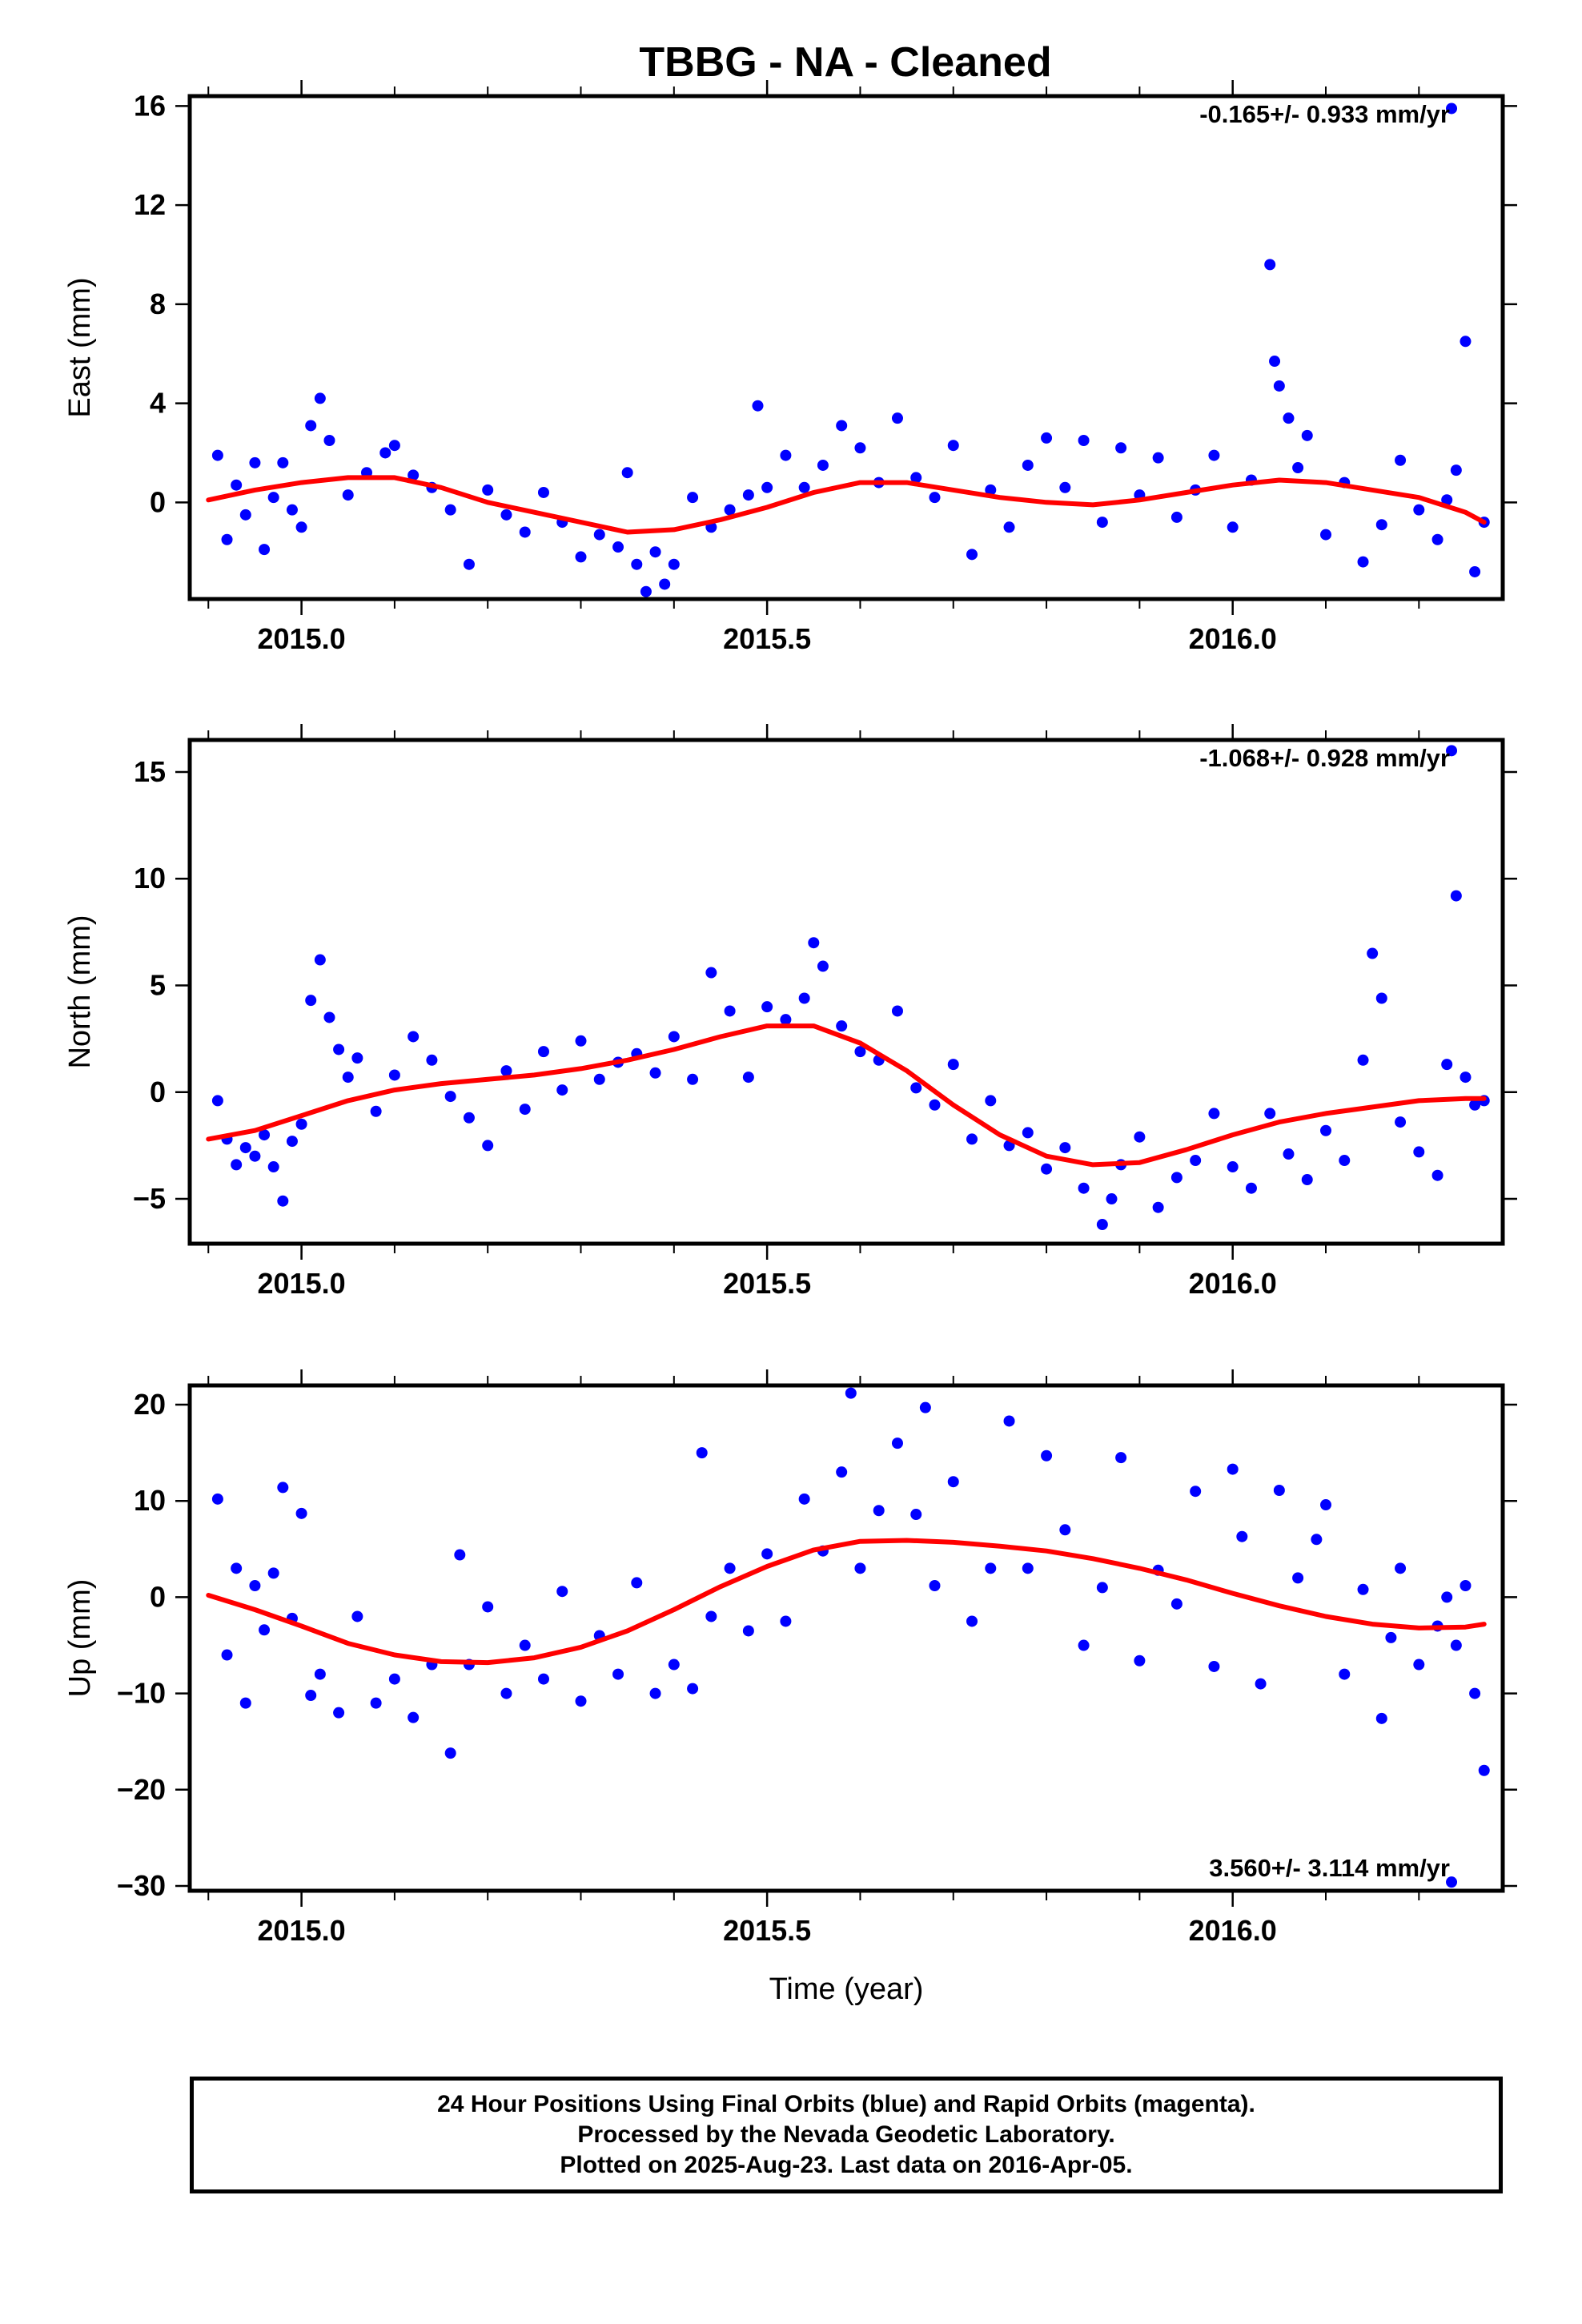  Describe the element at coordinates (150, 772) in the screenshot. I see `y-tick-label: 15` at that location.